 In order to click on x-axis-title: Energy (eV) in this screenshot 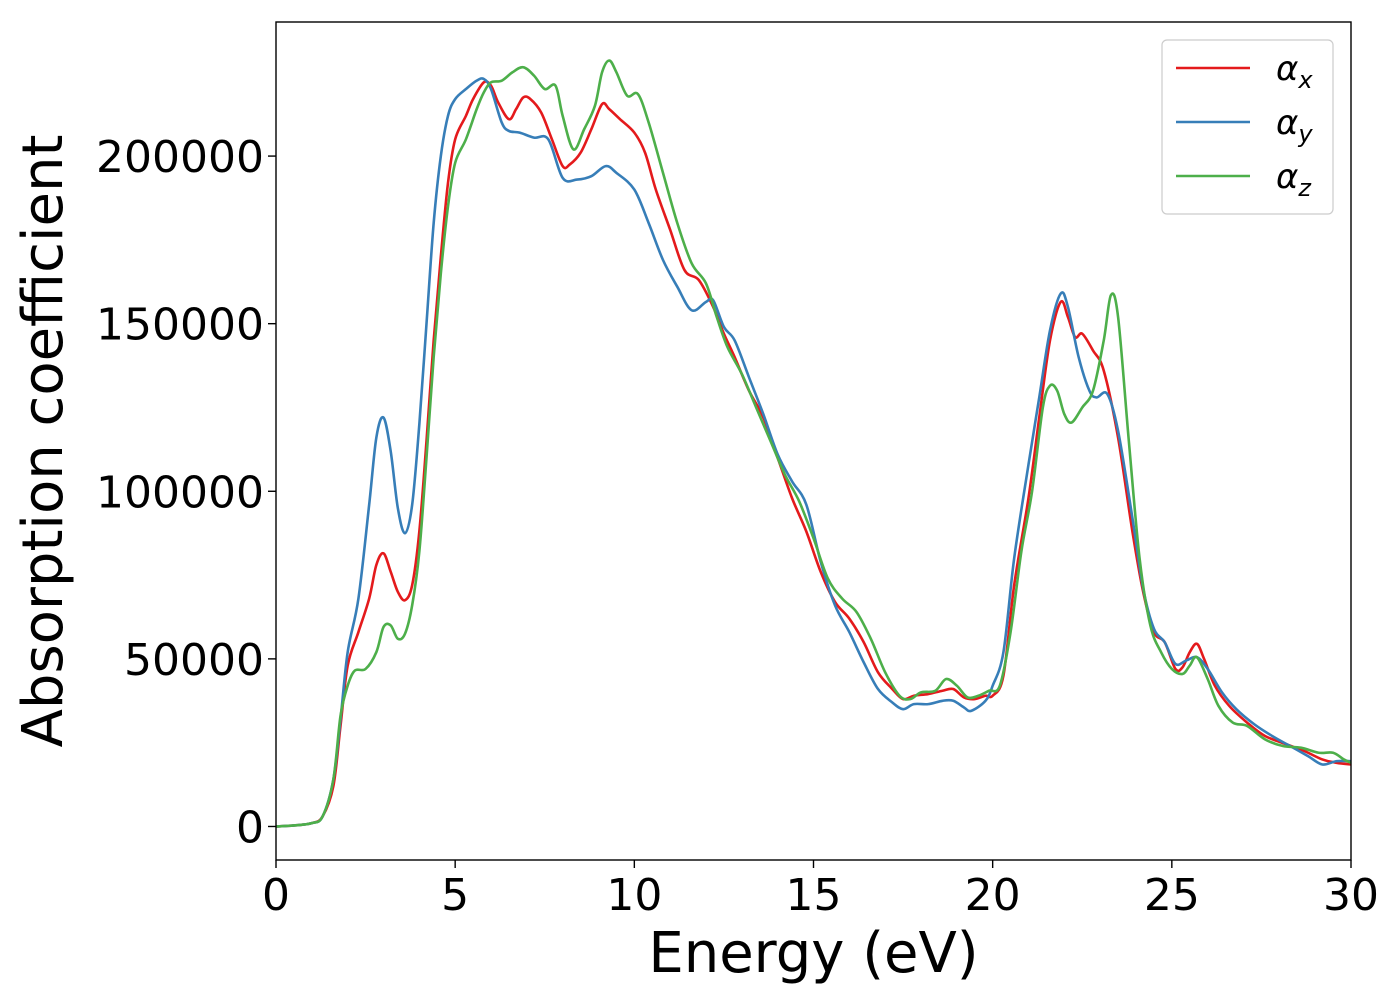, I will do `click(813, 953)`.